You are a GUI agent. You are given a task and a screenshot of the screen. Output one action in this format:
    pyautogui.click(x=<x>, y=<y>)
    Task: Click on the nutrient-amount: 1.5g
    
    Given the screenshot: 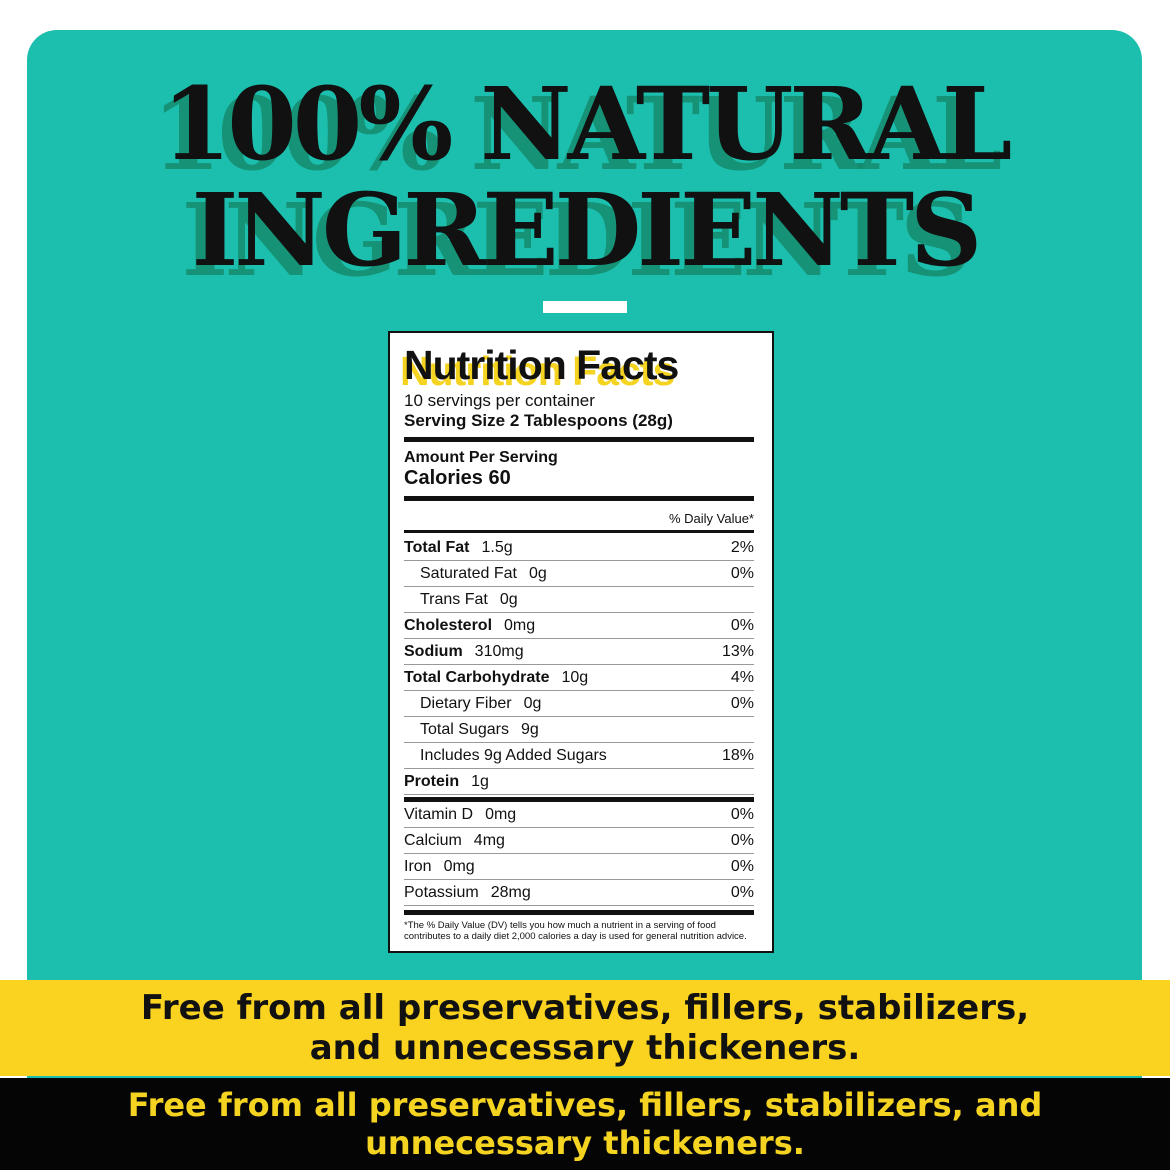 What is the action you would take?
    pyautogui.click(x=497, y=547)
    